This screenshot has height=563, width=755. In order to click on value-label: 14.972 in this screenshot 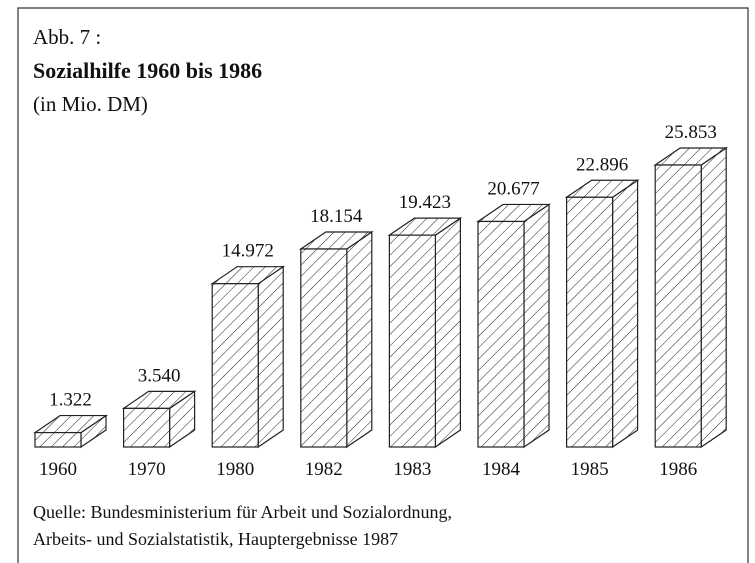, I will do `click(248, 251)`.